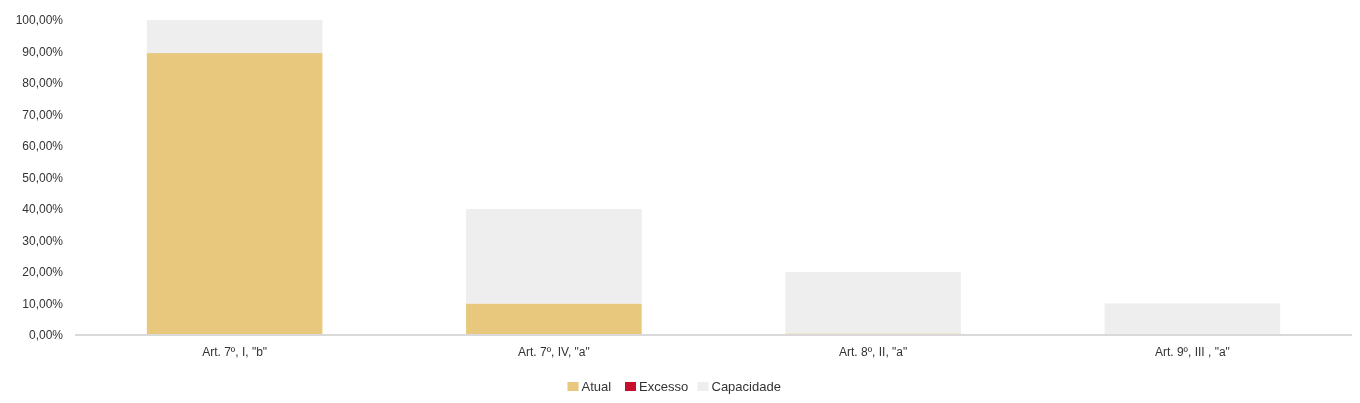  Describe the element at coordinates (43, 83) in the screenshot. I see `y-tick-label: 80,00%` at that location.